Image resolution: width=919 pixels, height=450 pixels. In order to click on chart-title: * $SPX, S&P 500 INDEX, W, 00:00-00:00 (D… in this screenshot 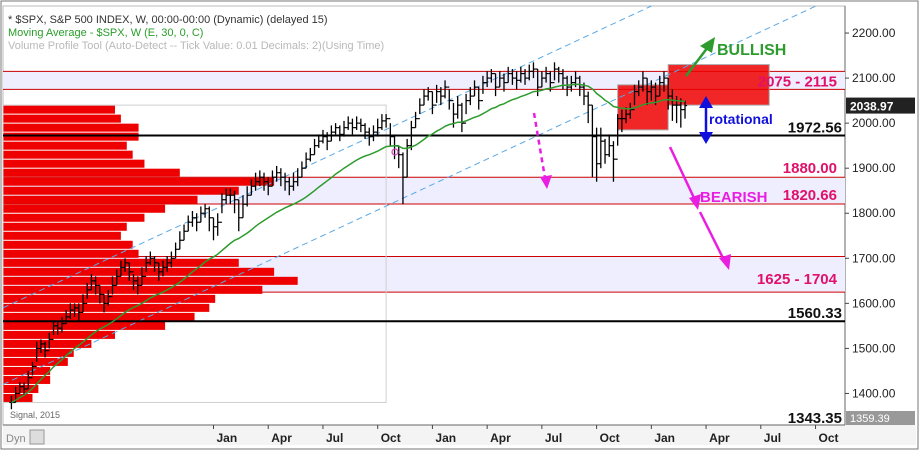, I will do `click(168, 20)`.